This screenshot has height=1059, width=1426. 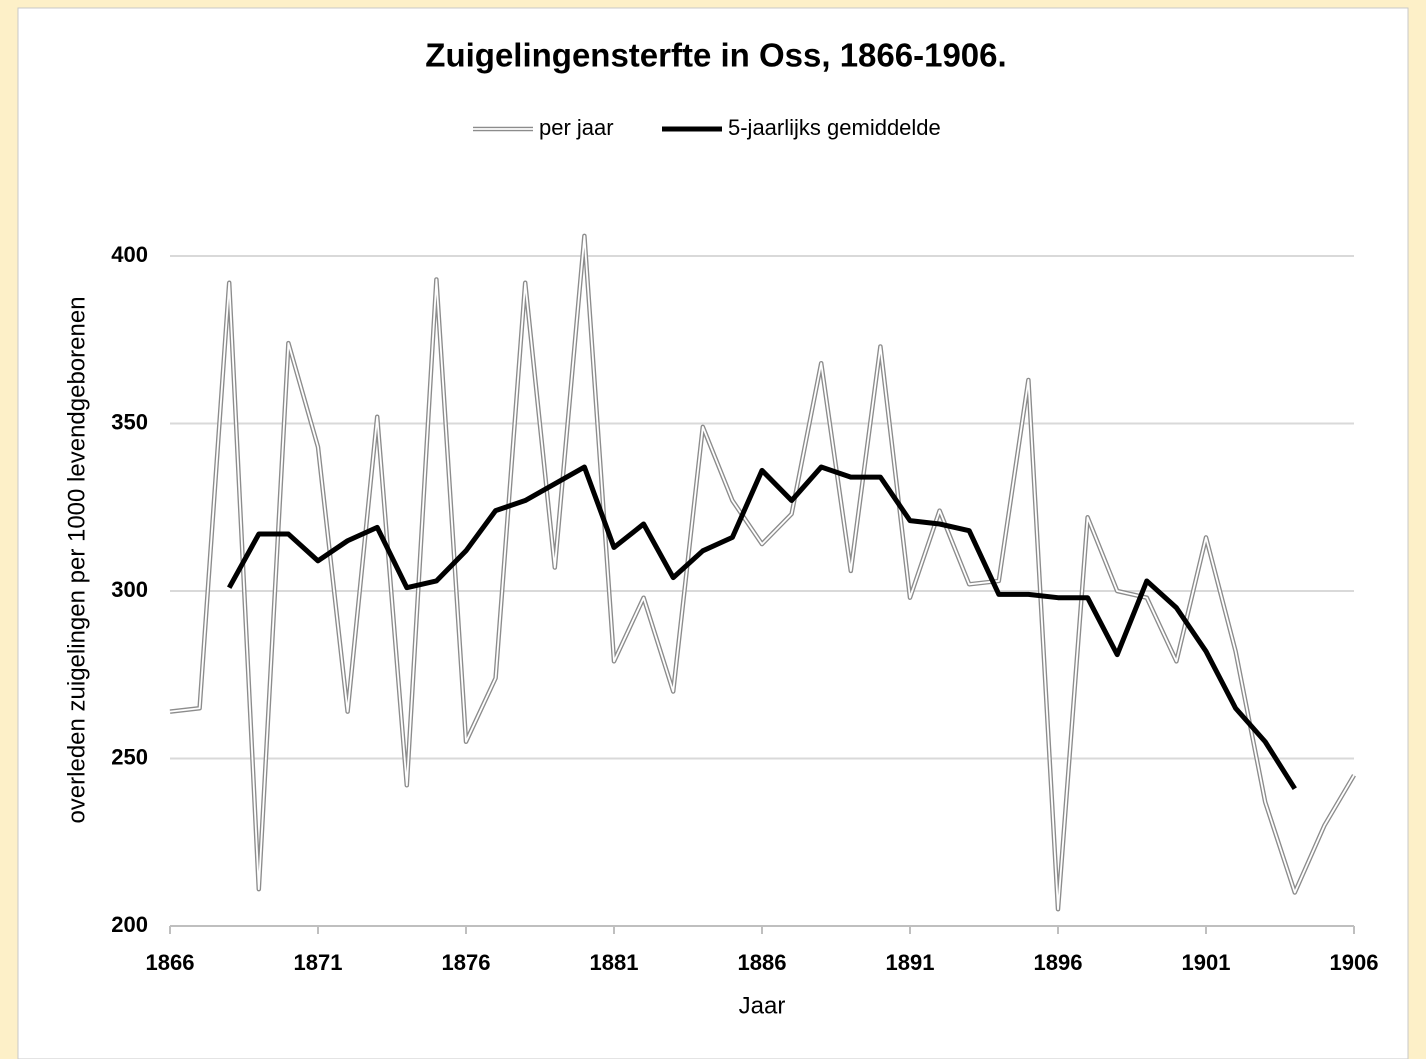 What do you see at coordinates (762, 1005) in the screenshot?
I see `x-axis-label: Jaar` at bounding box center [762, 1005].